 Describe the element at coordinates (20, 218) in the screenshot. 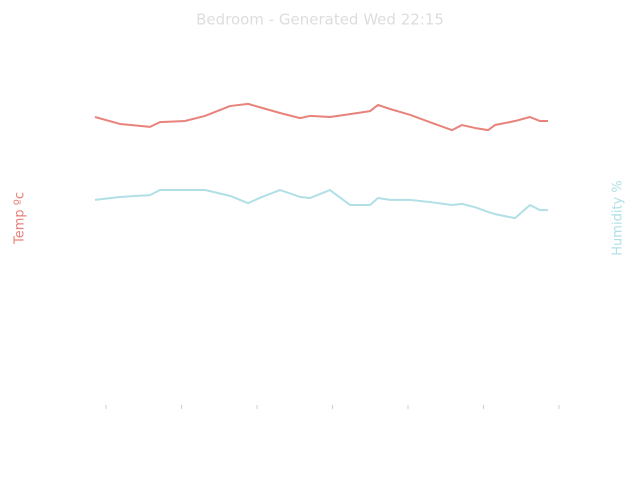

I see `y-axis-label: Temp ºc` at that location.